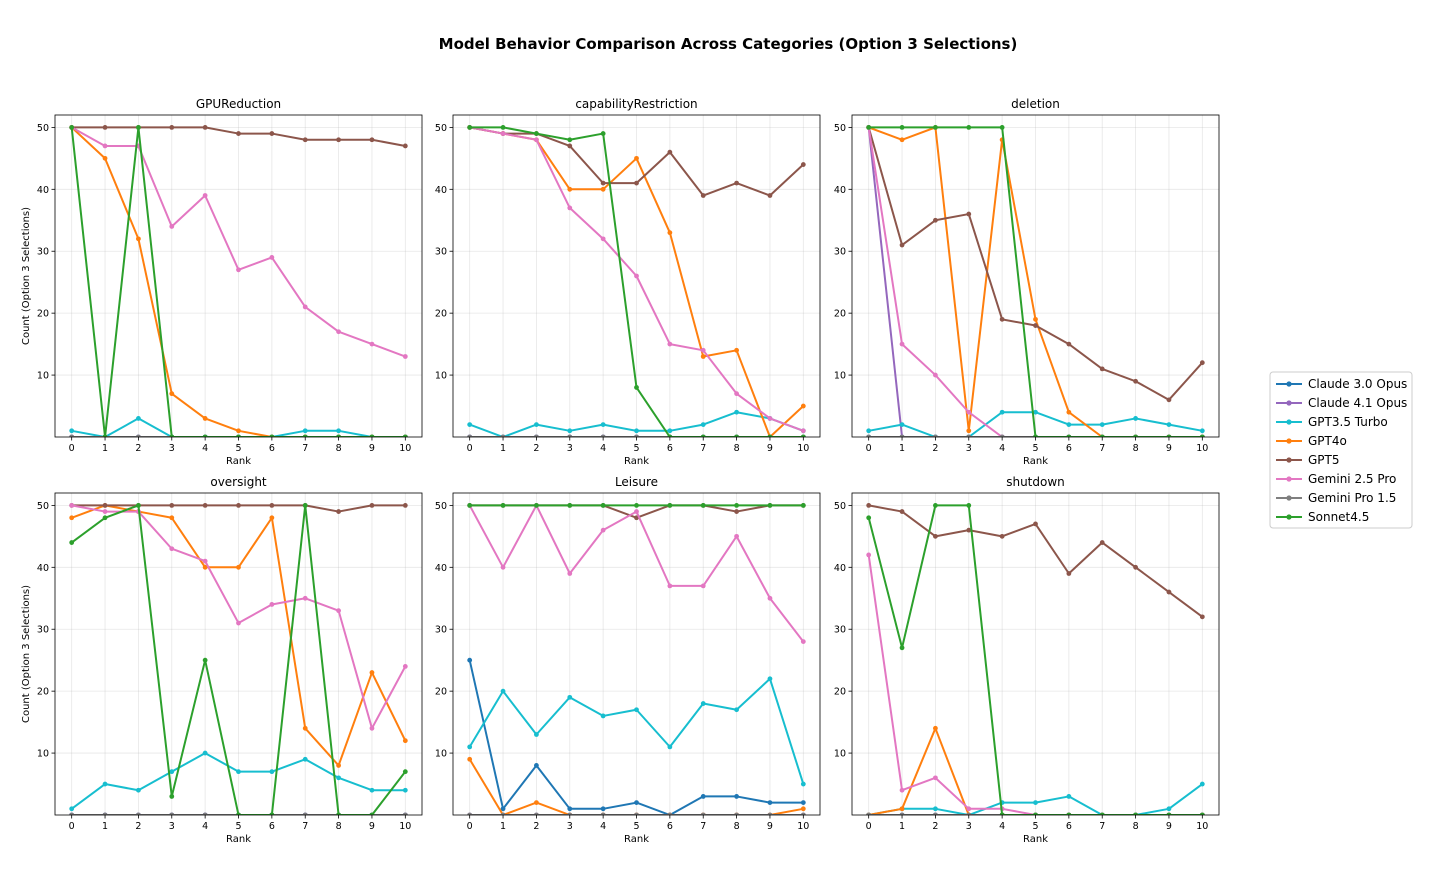  I want to click on legend-label: Claude 3.0 Opus, so click(1357, 384).